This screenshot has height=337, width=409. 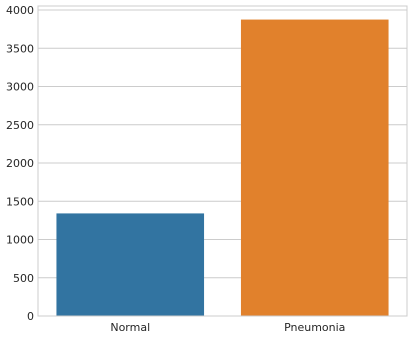 I want to click on y-tick-label: 1000, so click(x=20, y=240).